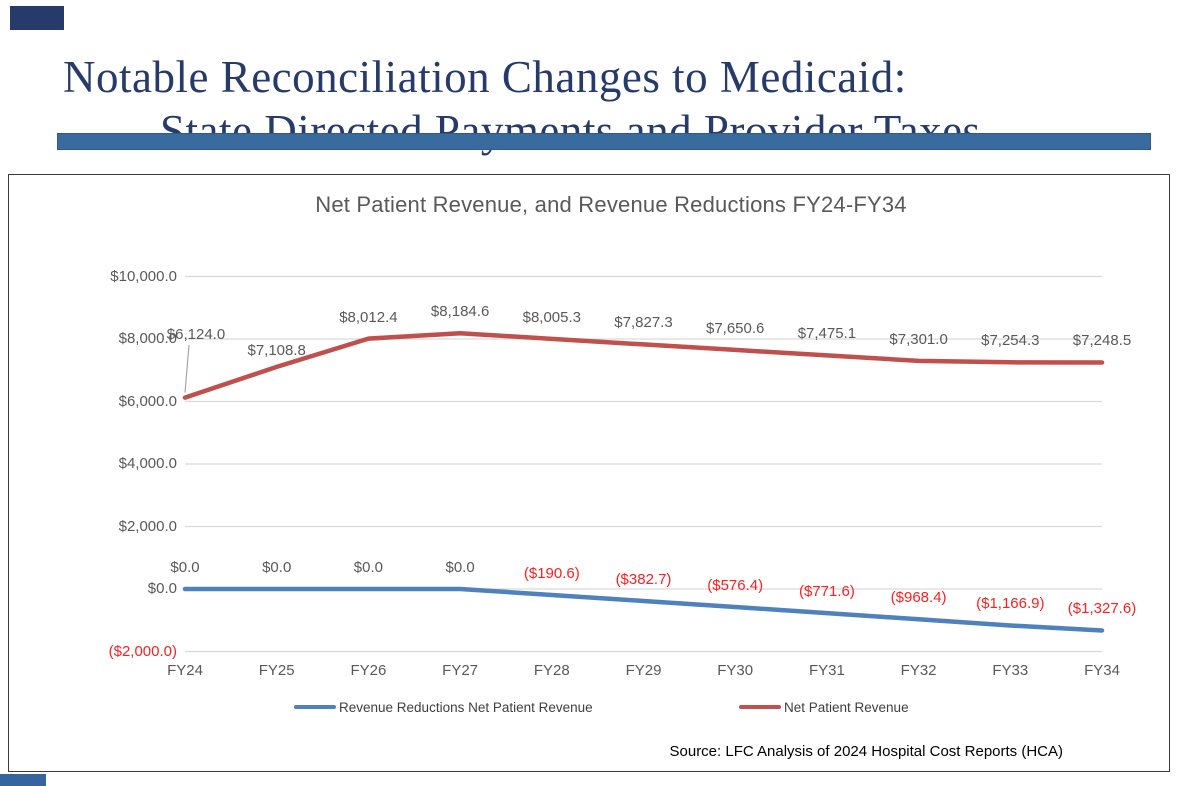 This screenshot has height=786, width=1200. I want to click on title-divider-bar, so click(604, 141).